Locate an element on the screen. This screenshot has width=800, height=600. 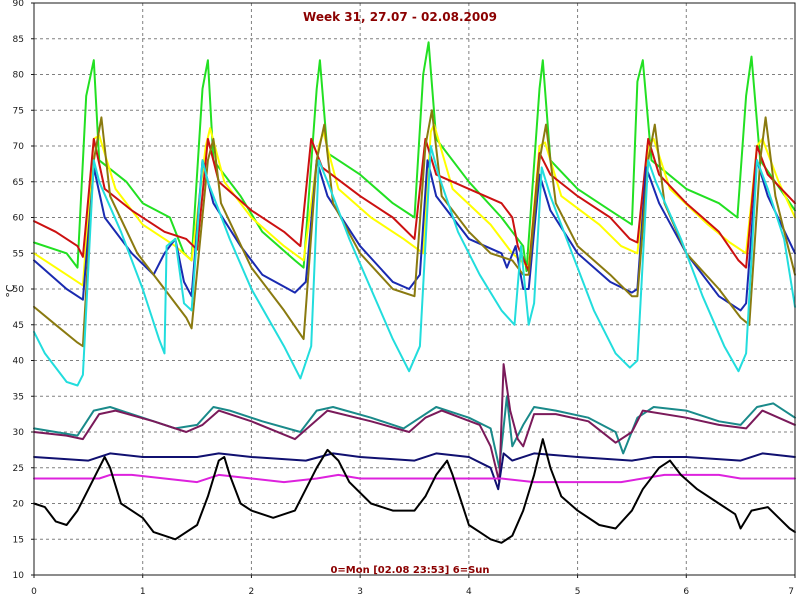
x-tick-label: 6 is located at coordinates (686, 592).